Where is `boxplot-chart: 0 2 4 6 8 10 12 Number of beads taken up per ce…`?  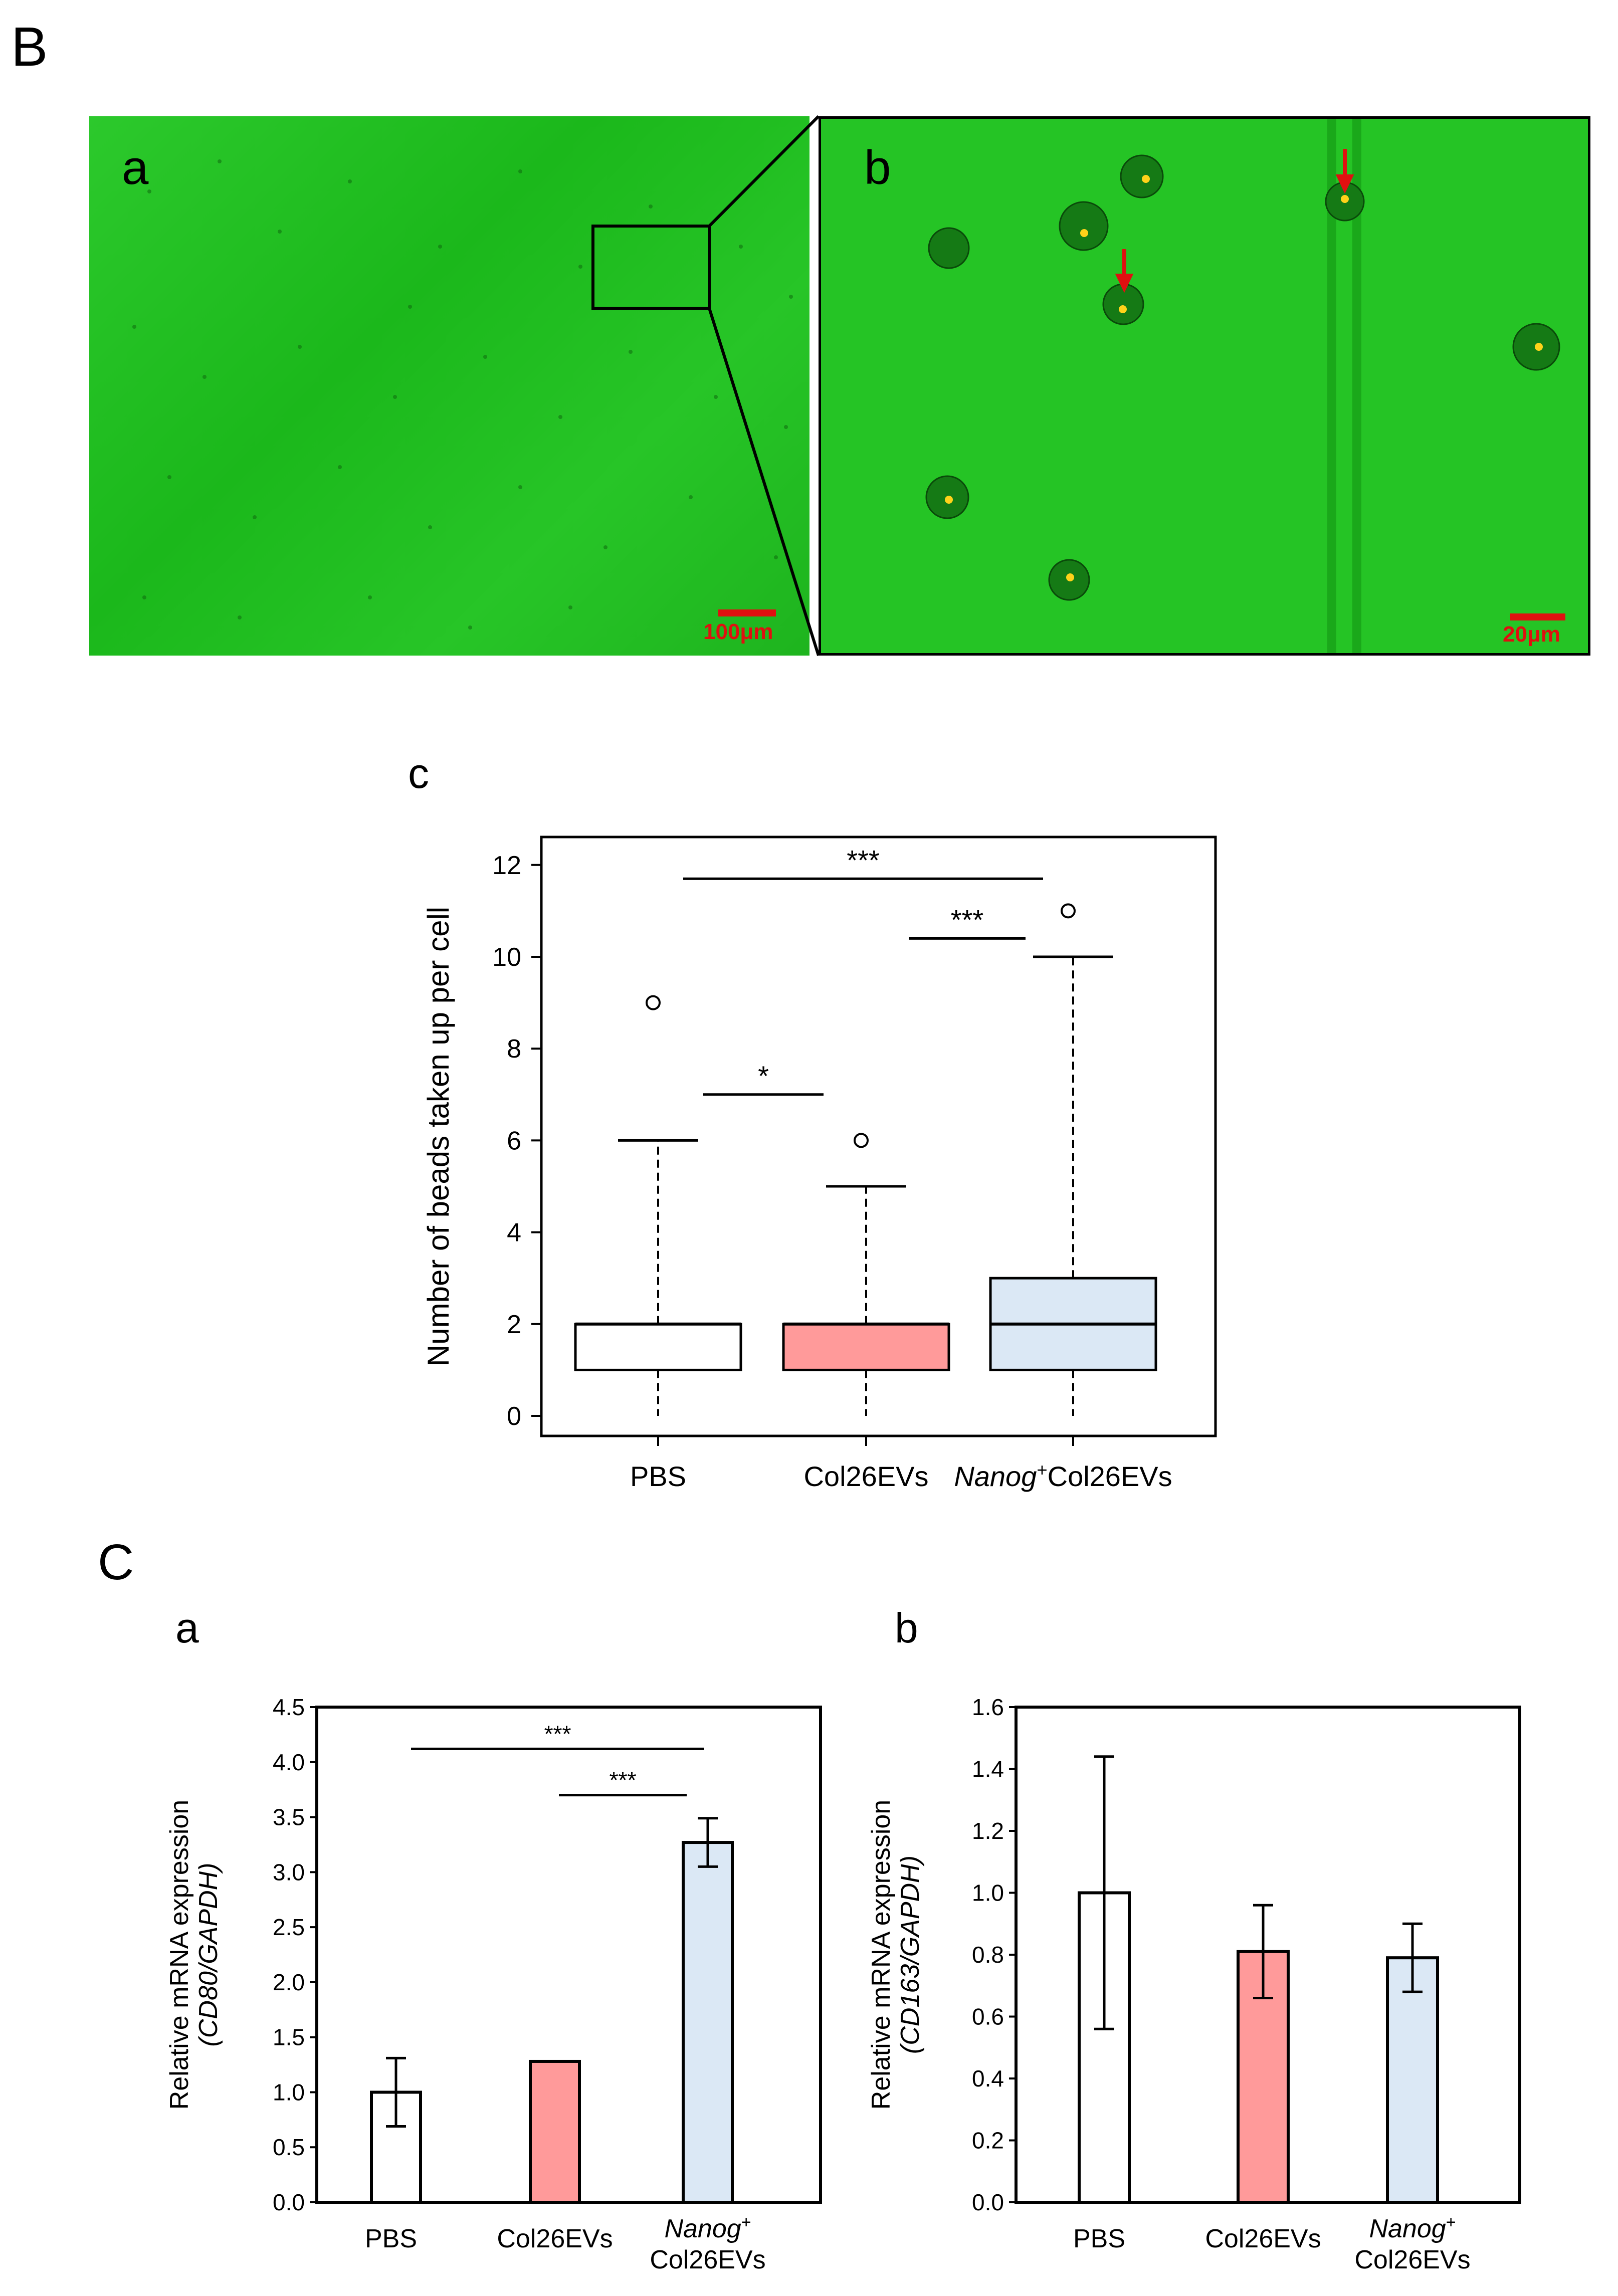
boxplot-chart: 0 2 4 6 8 10 12 Number of beads taken up per ce… is located at coordinates (820, 1164).